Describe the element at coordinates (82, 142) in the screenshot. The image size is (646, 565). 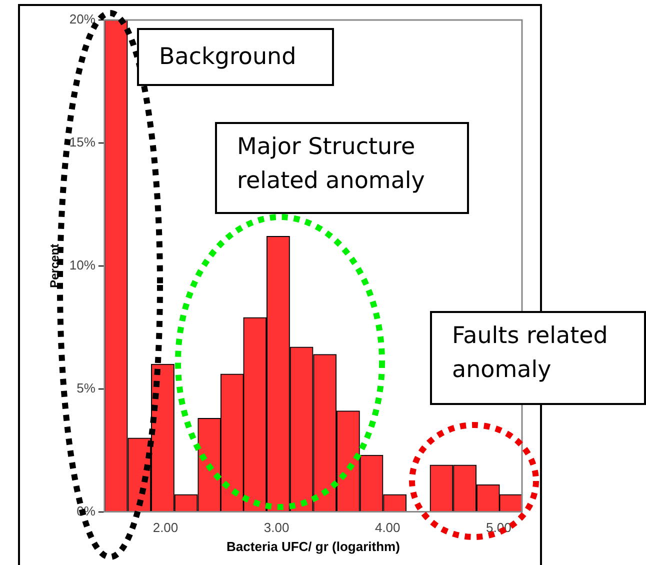
I see `y-tick-label: 15%` at that location.